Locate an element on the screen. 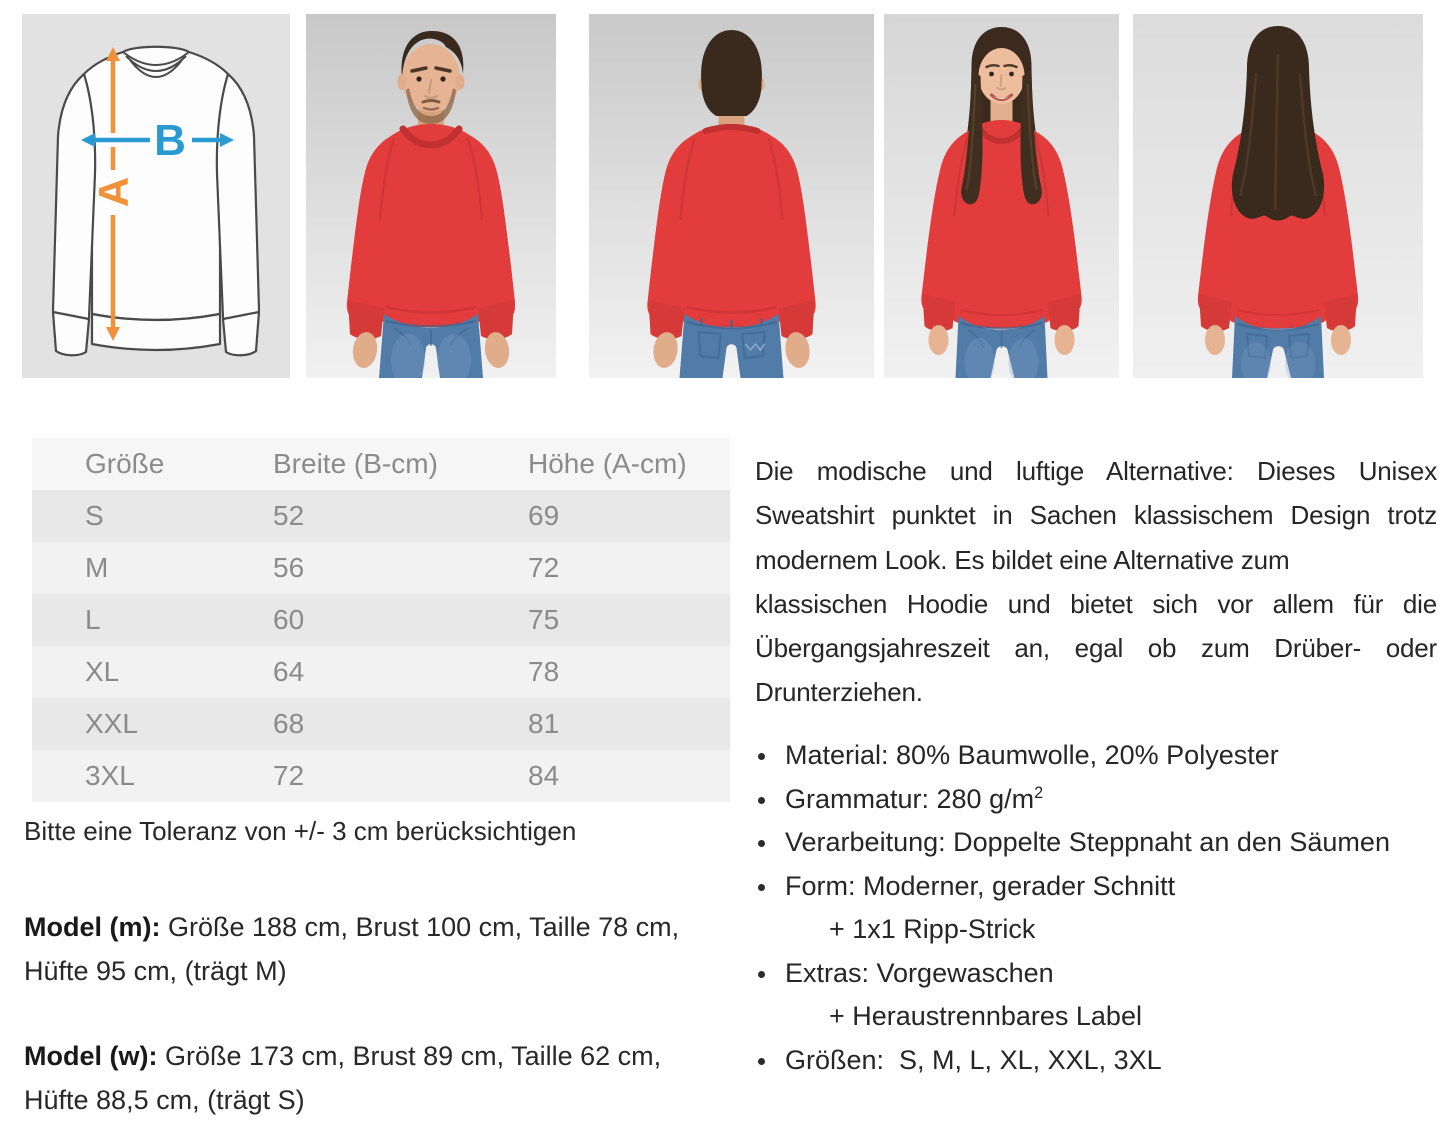 This screenshot has height=1145, width=1445. height-arrowheads is located at coordinates (113, 194).